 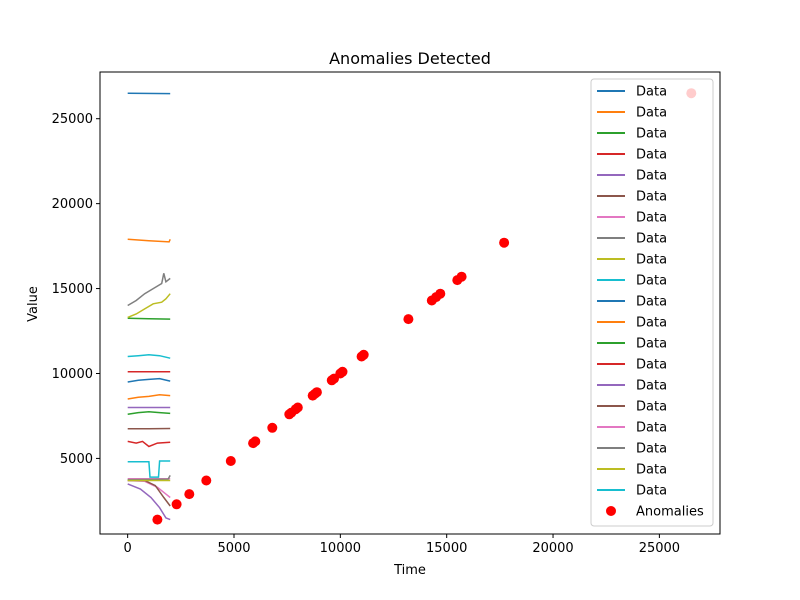 What do you see at coordinates (72, 374) in the screenshot?
I see `y-tick-label: 10000` at bounding box center [72, 374].